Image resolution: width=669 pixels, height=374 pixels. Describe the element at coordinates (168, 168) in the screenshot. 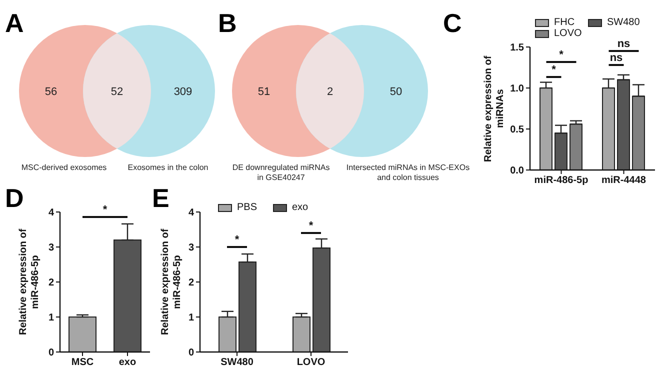

I see `category-label: Exosomes in the colon` at that location.